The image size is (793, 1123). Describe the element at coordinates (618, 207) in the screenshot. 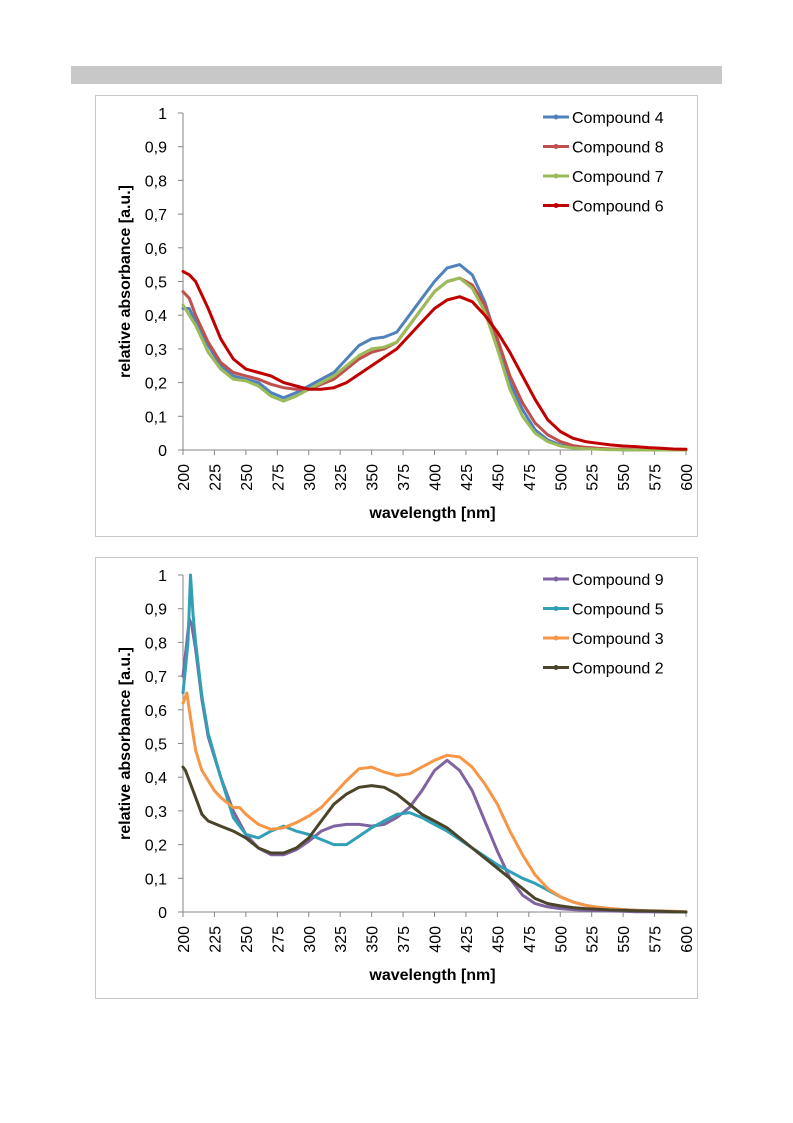

I see `legend-label: Compound 6` at that location.